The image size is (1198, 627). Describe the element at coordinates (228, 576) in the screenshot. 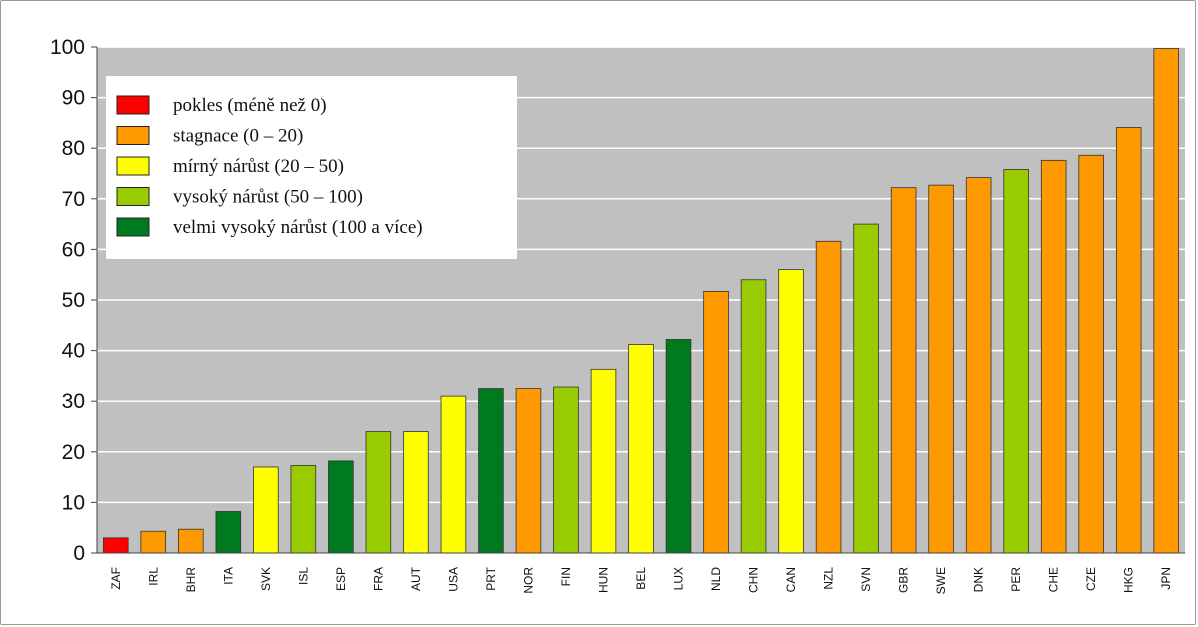

I see `x-tick-label: ITA` at that location.